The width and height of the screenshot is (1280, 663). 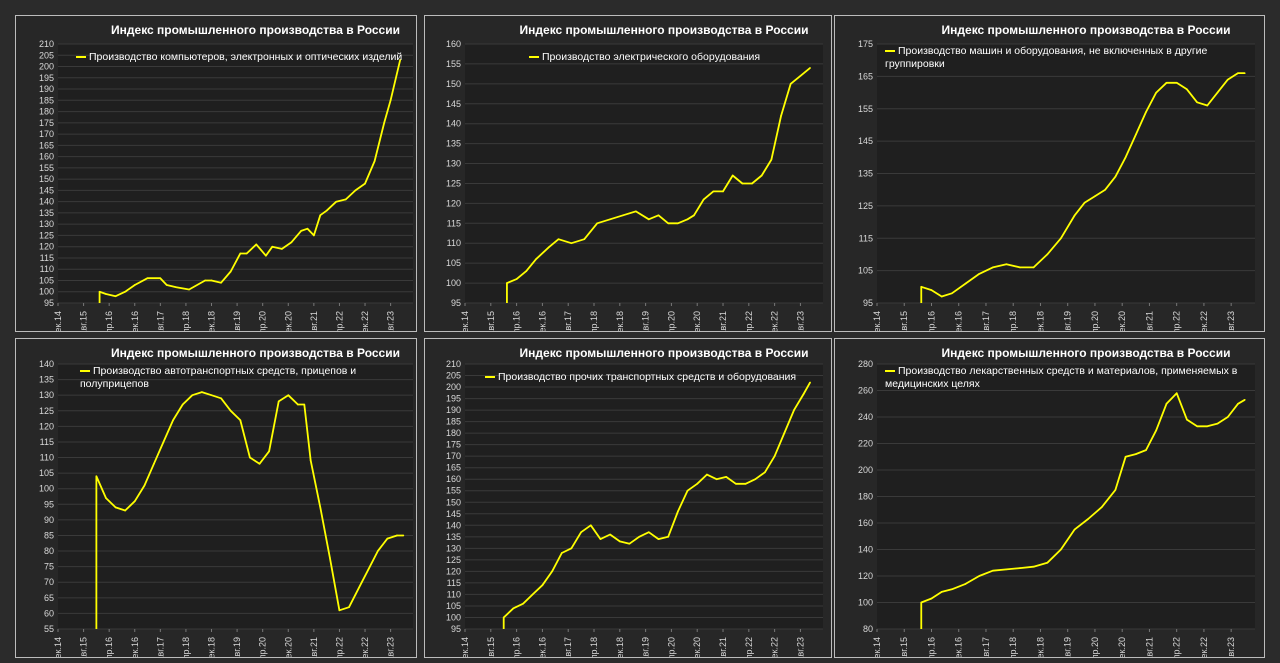 I want to click on y-tick-label: 75, so click(x=49, y=567).